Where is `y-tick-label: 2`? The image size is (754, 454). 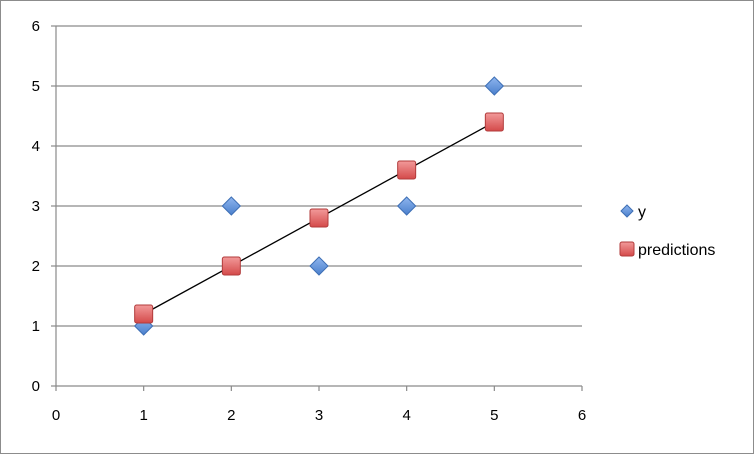 y-tick-label: 2 is located at coordinates (36, 266).